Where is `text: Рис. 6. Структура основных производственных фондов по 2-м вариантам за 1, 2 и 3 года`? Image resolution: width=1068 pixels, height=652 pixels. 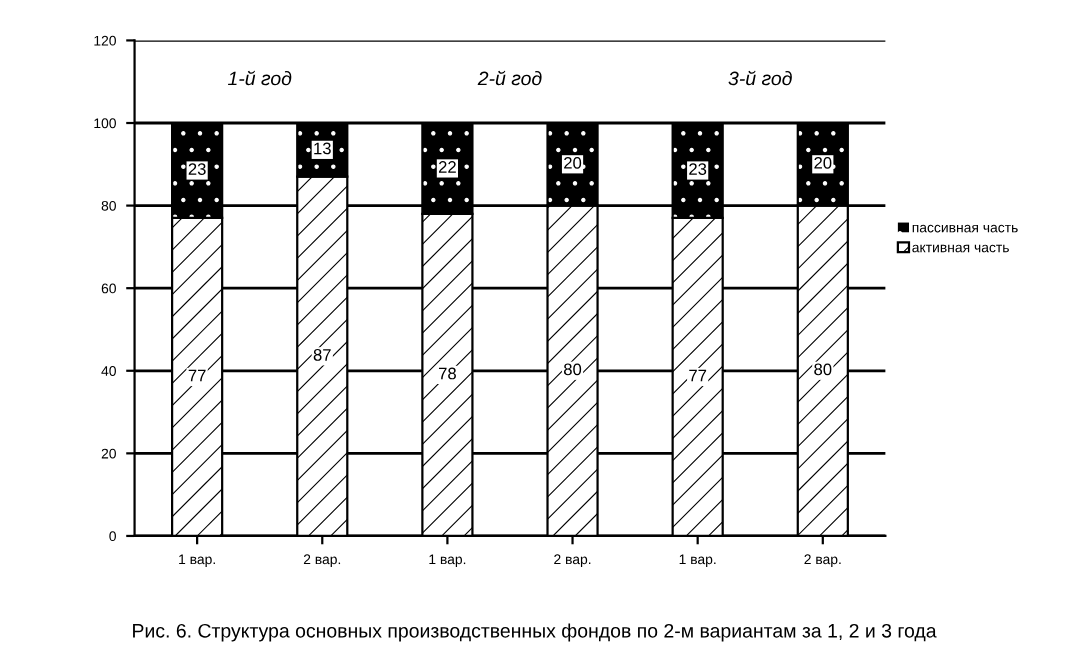
text: Рис. 6. Структура основных производственных фондов по 2-м вариантам за 1, 2 и 3 года is located at coordinates (535, 632).